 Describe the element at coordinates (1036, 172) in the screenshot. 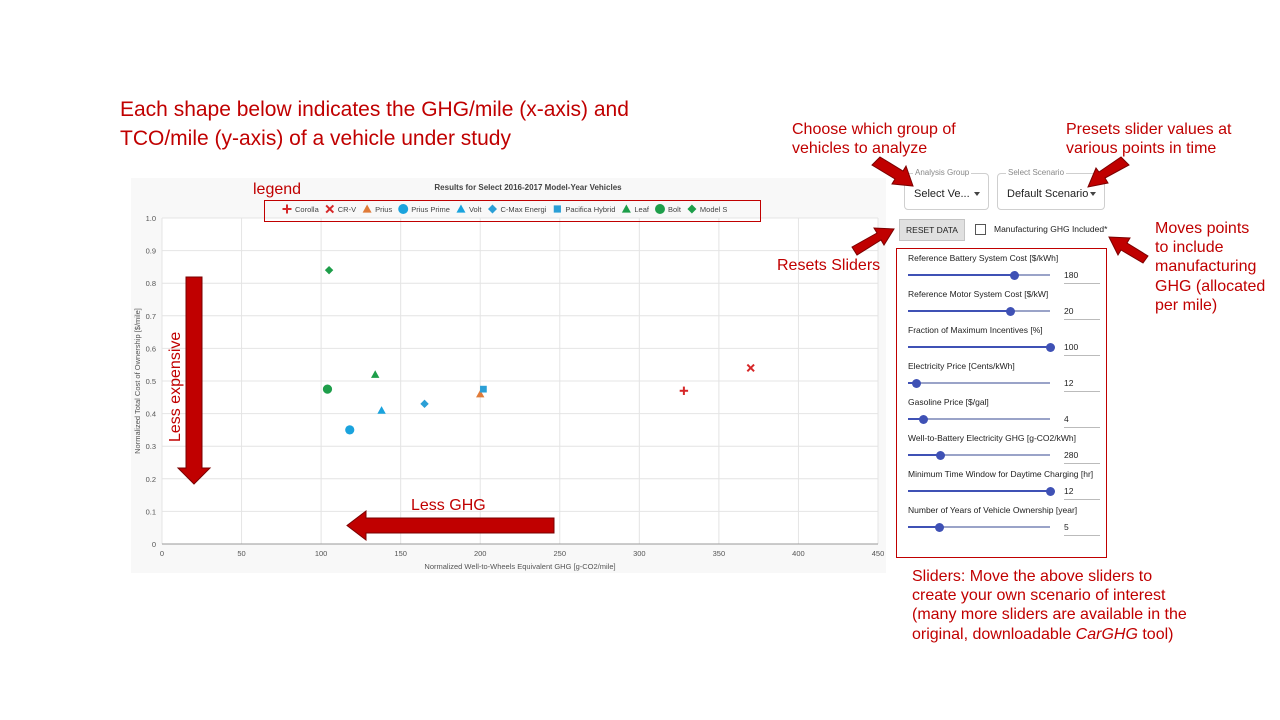

I see `scenario-label: Select Scenario` at that location.